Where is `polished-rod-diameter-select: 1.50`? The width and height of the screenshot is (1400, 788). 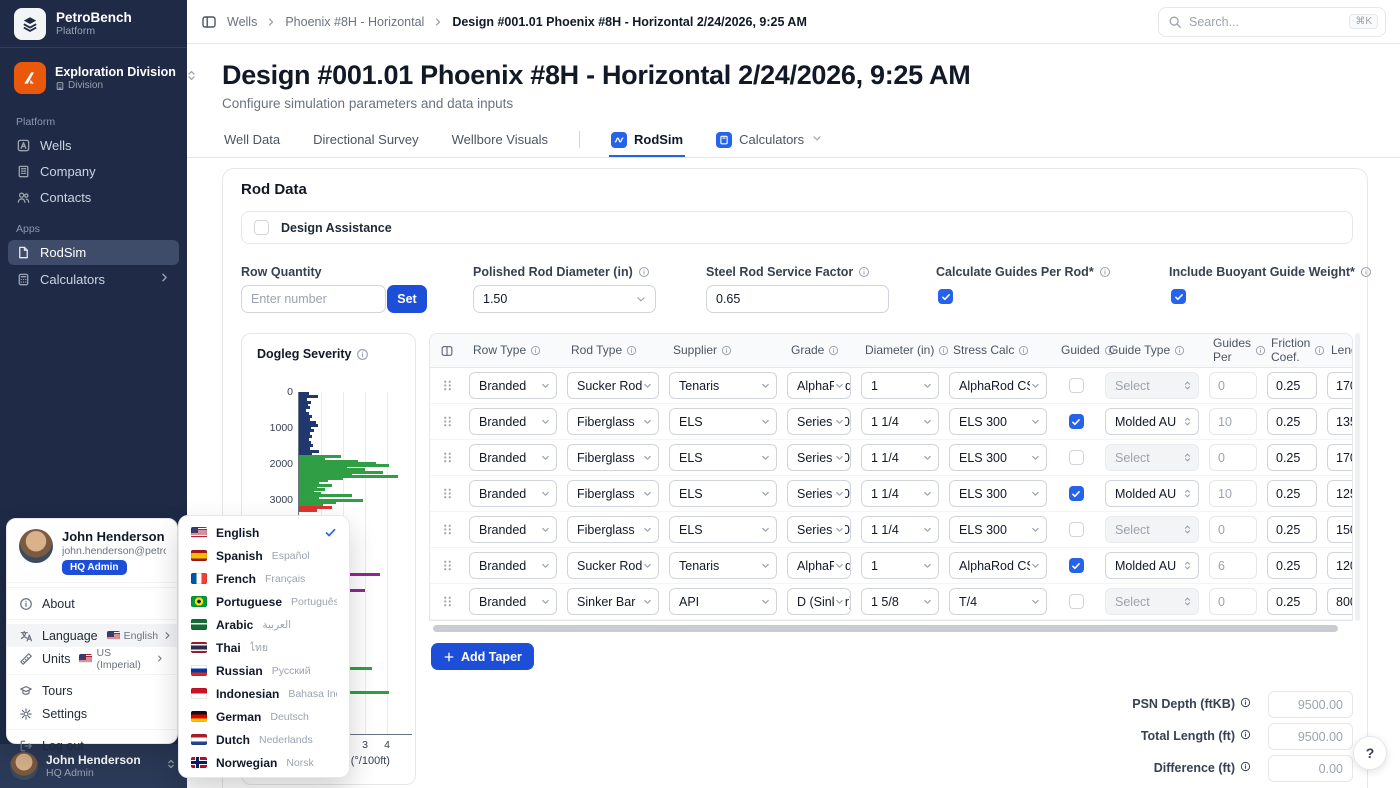
polished-rod-diameter-select: 1.50 is located at coordinates (564, 299).